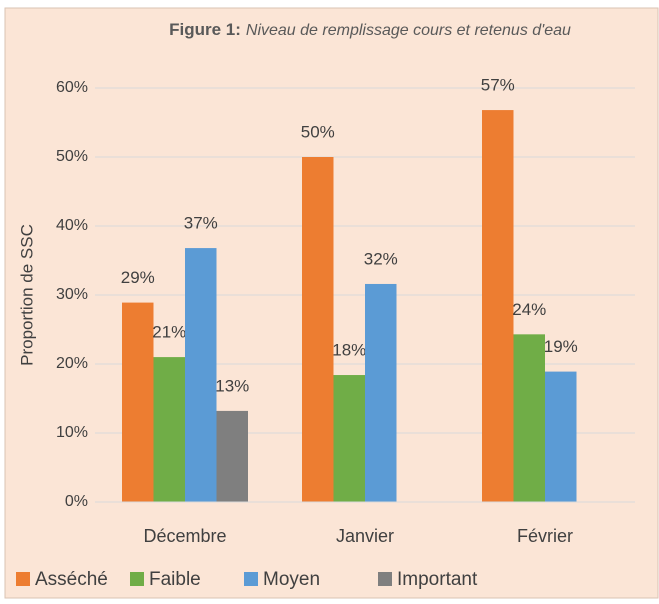 This screenshot has height=604, width=659. What do you see at coordinates (365, 536) in the screenshot?
I see `x-tick-label: Janvier` at bounding box center [365, 536].